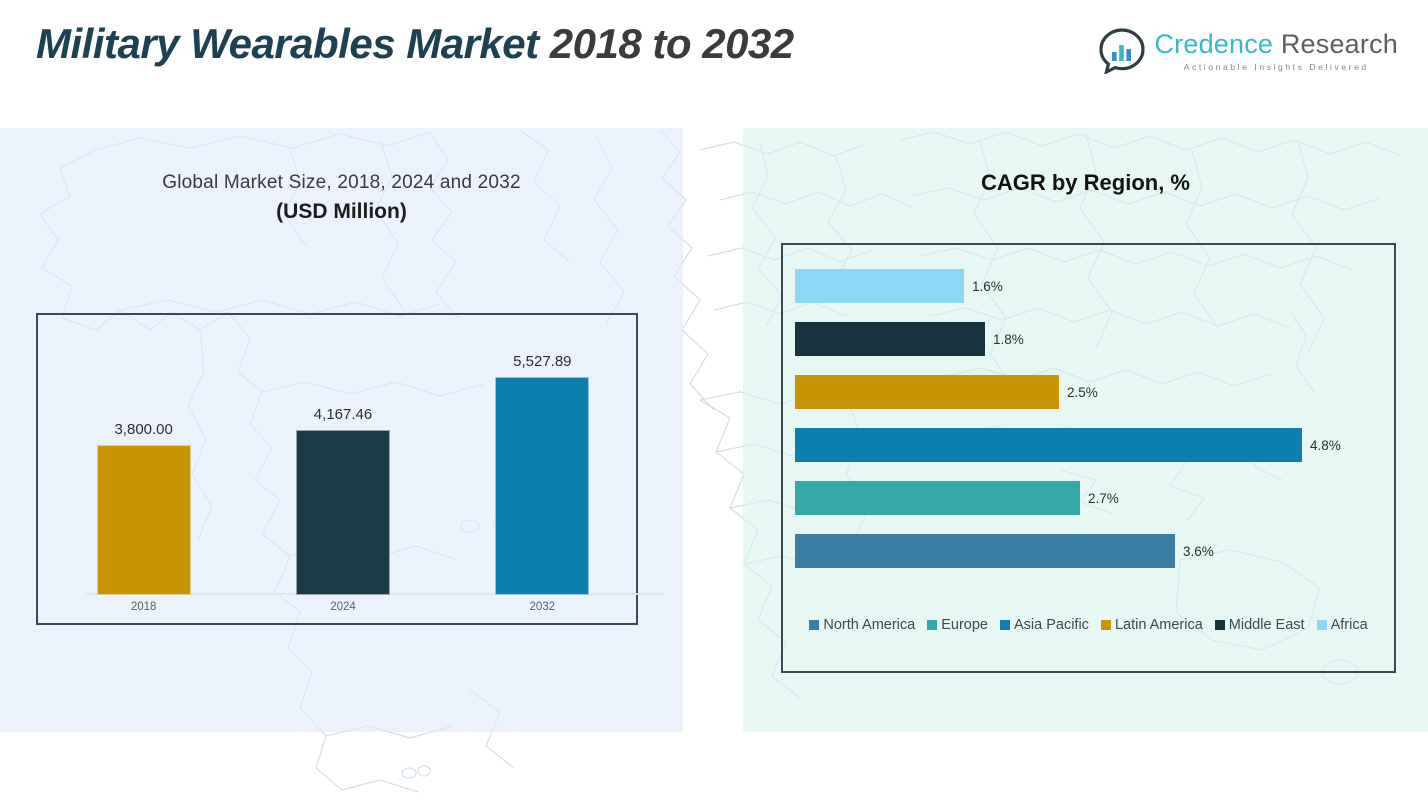  What do you see at coordinates (143, 429) in the screenshot?
I see `bar-value-label: 3,800.00` at bounding box center [143, 429].